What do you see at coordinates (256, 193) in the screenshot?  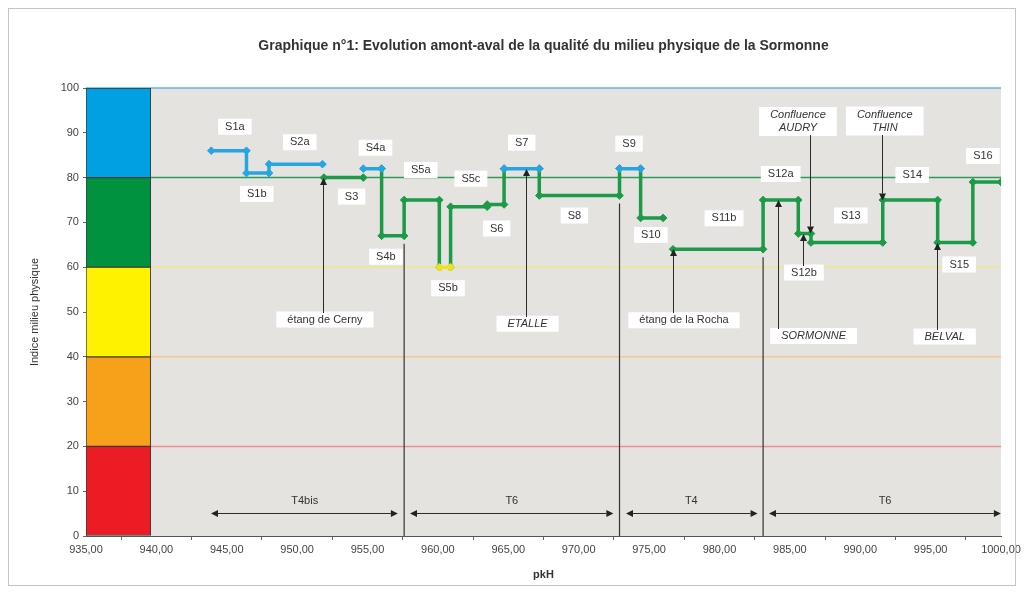 I see `annotation: S1b` at bounding box center [256, 193].